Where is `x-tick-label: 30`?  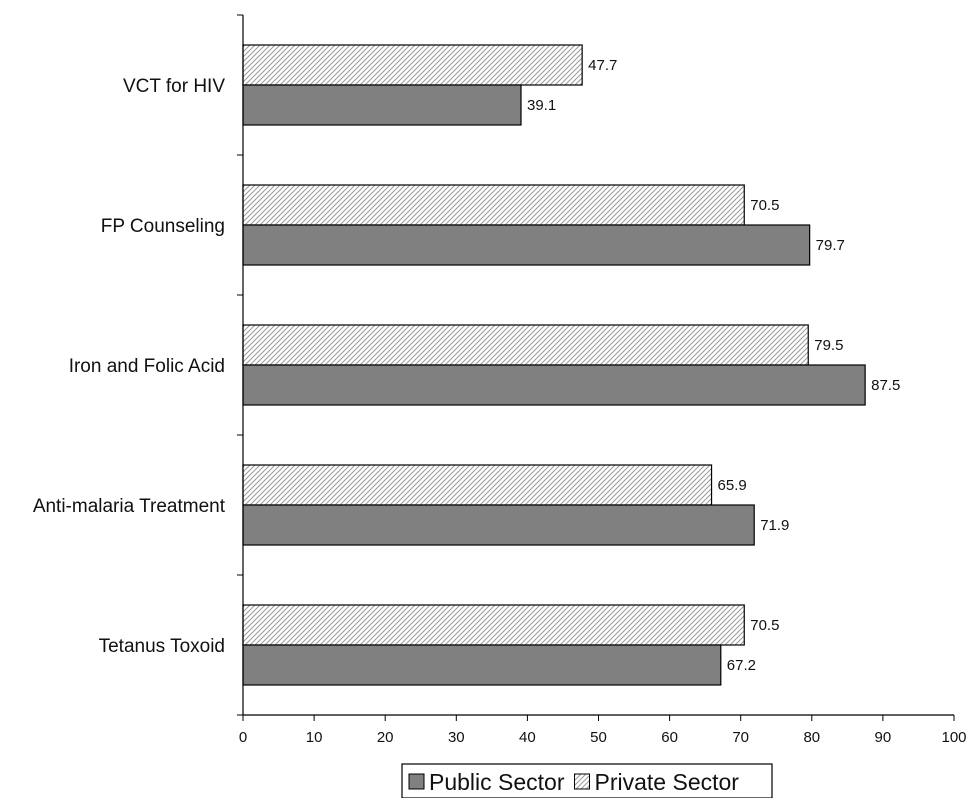
x-tick-label: 30 is located at coordinates (456, 737).